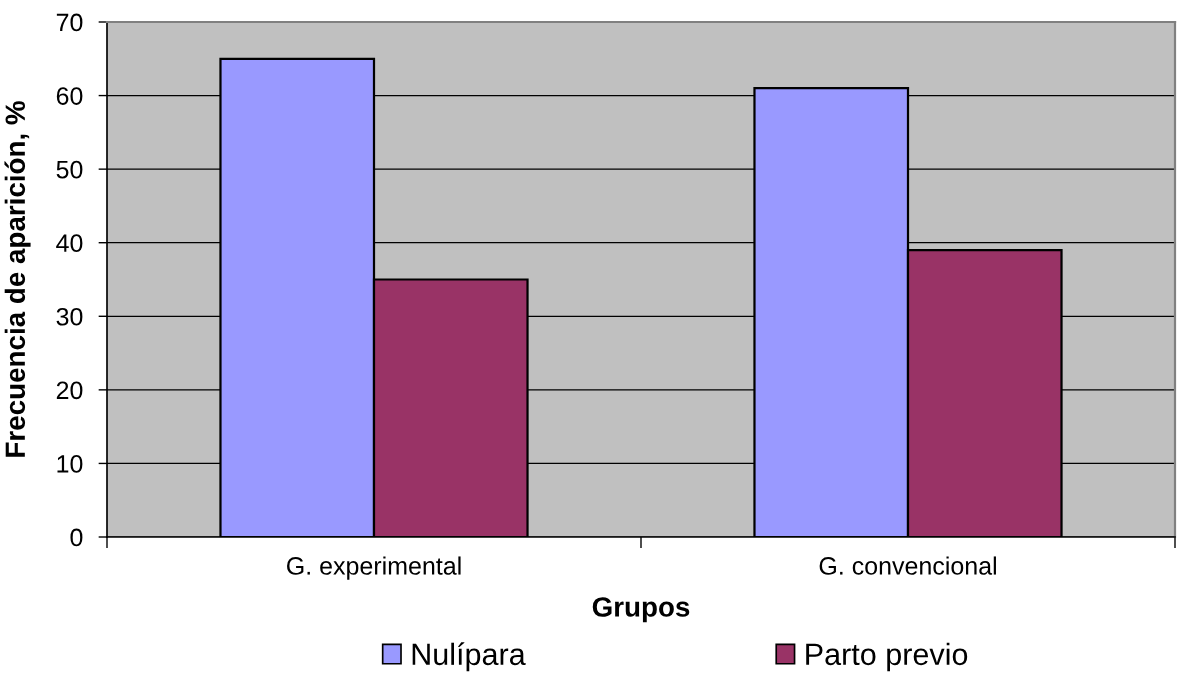 This screenshot has width=1179, height=688. Describe the element at coordinates (70, 464) in the screenshot. I see `y-tick-label: 10` at that location.